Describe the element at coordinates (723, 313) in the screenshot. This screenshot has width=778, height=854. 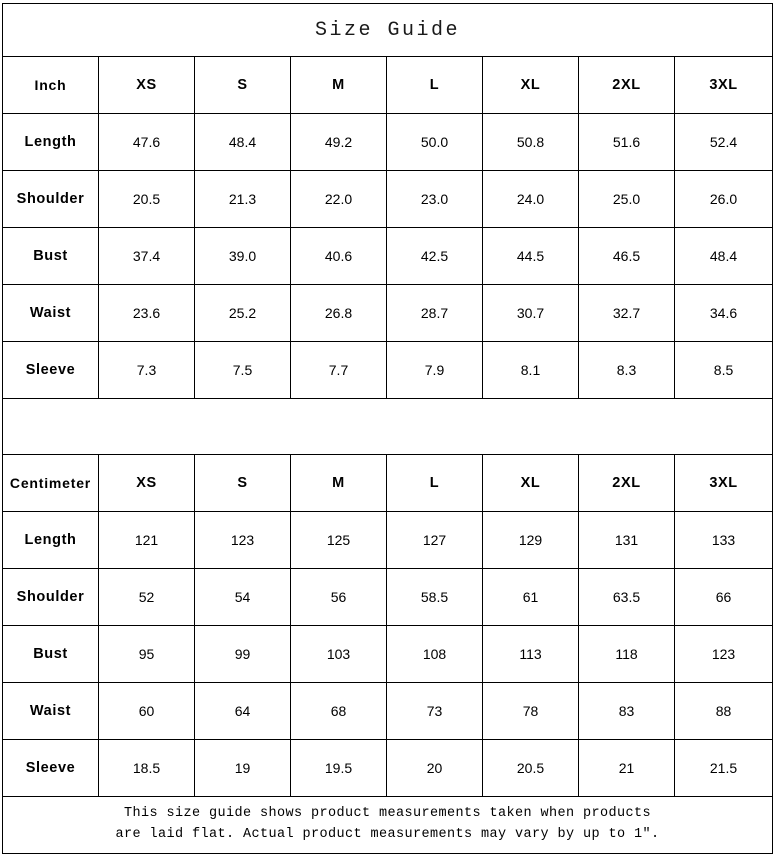
I see `measurement-value-waist-3xl: 34.6` at that location.